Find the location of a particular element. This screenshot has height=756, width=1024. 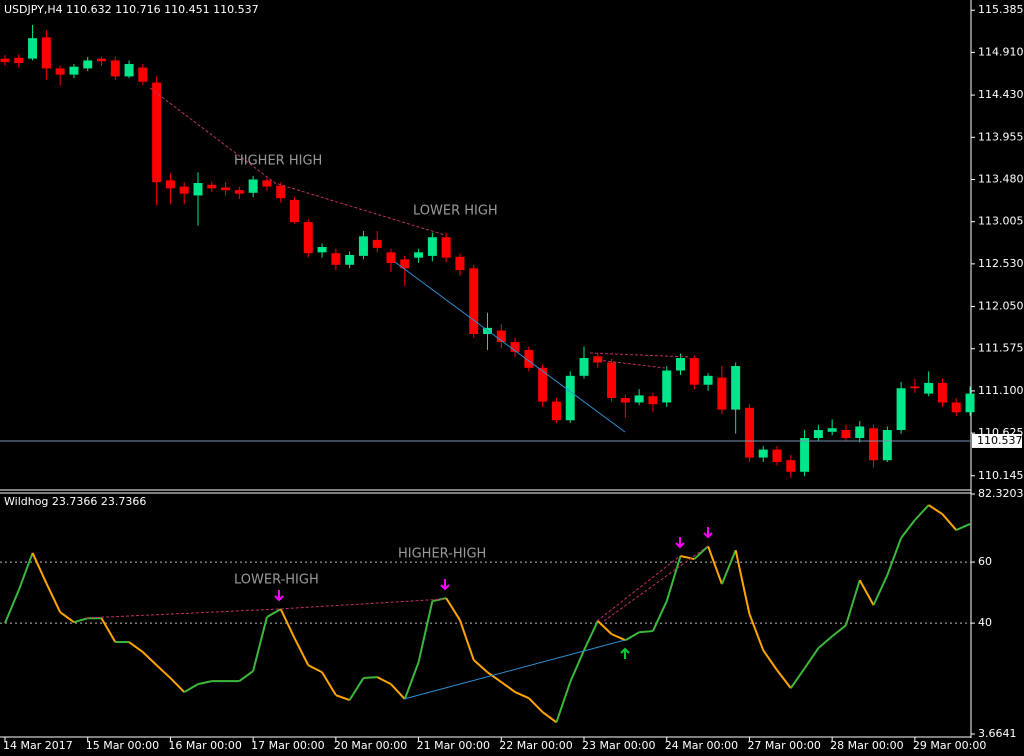

y-tick-label: 112.530 is located at coordinates (1001, 263).